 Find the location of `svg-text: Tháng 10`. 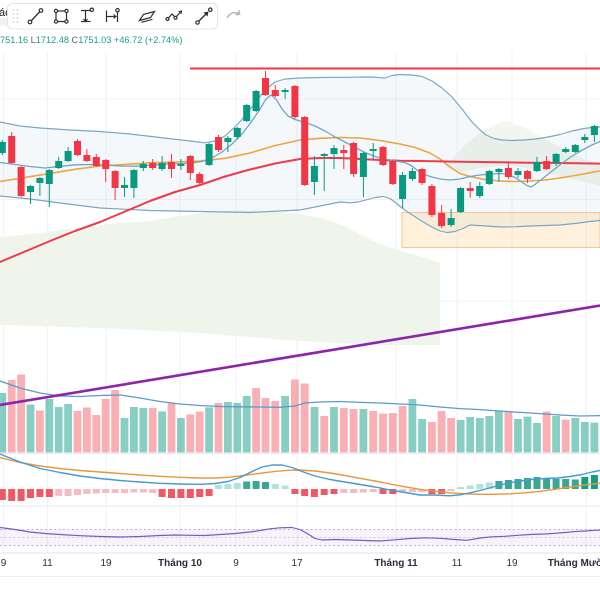

svg-text: Tháng 10 is located at coordinates (180, 563).